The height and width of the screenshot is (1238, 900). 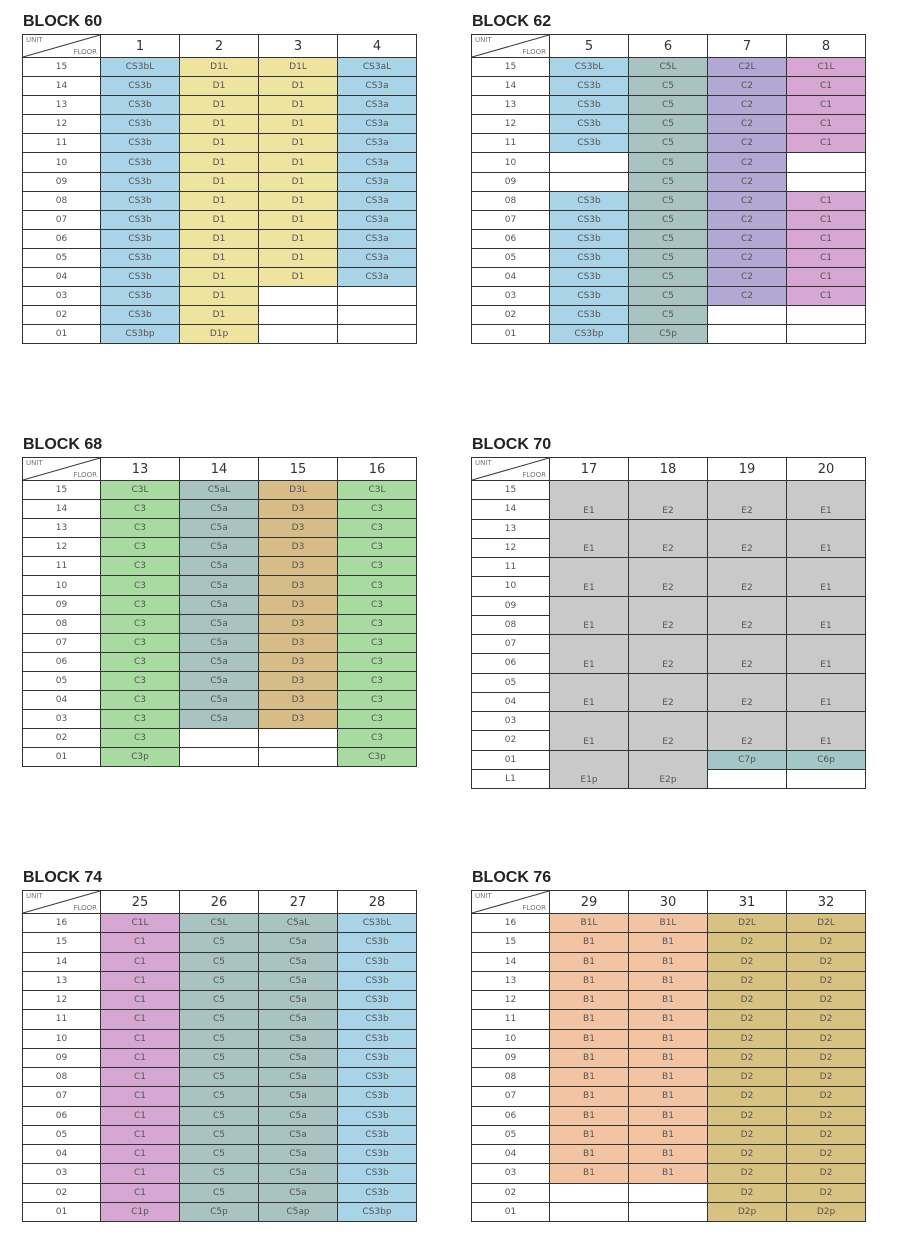 I want to click on block-title: BLOCK 60, so click(x=63, y=21).